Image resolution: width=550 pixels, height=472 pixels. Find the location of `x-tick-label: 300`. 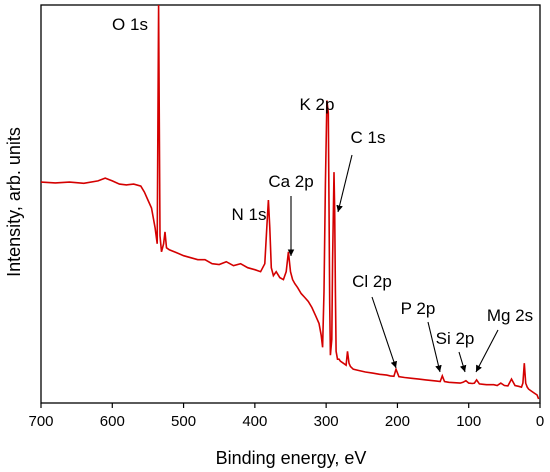

x-tick-label: 300 is located at coordinates (326, 421).